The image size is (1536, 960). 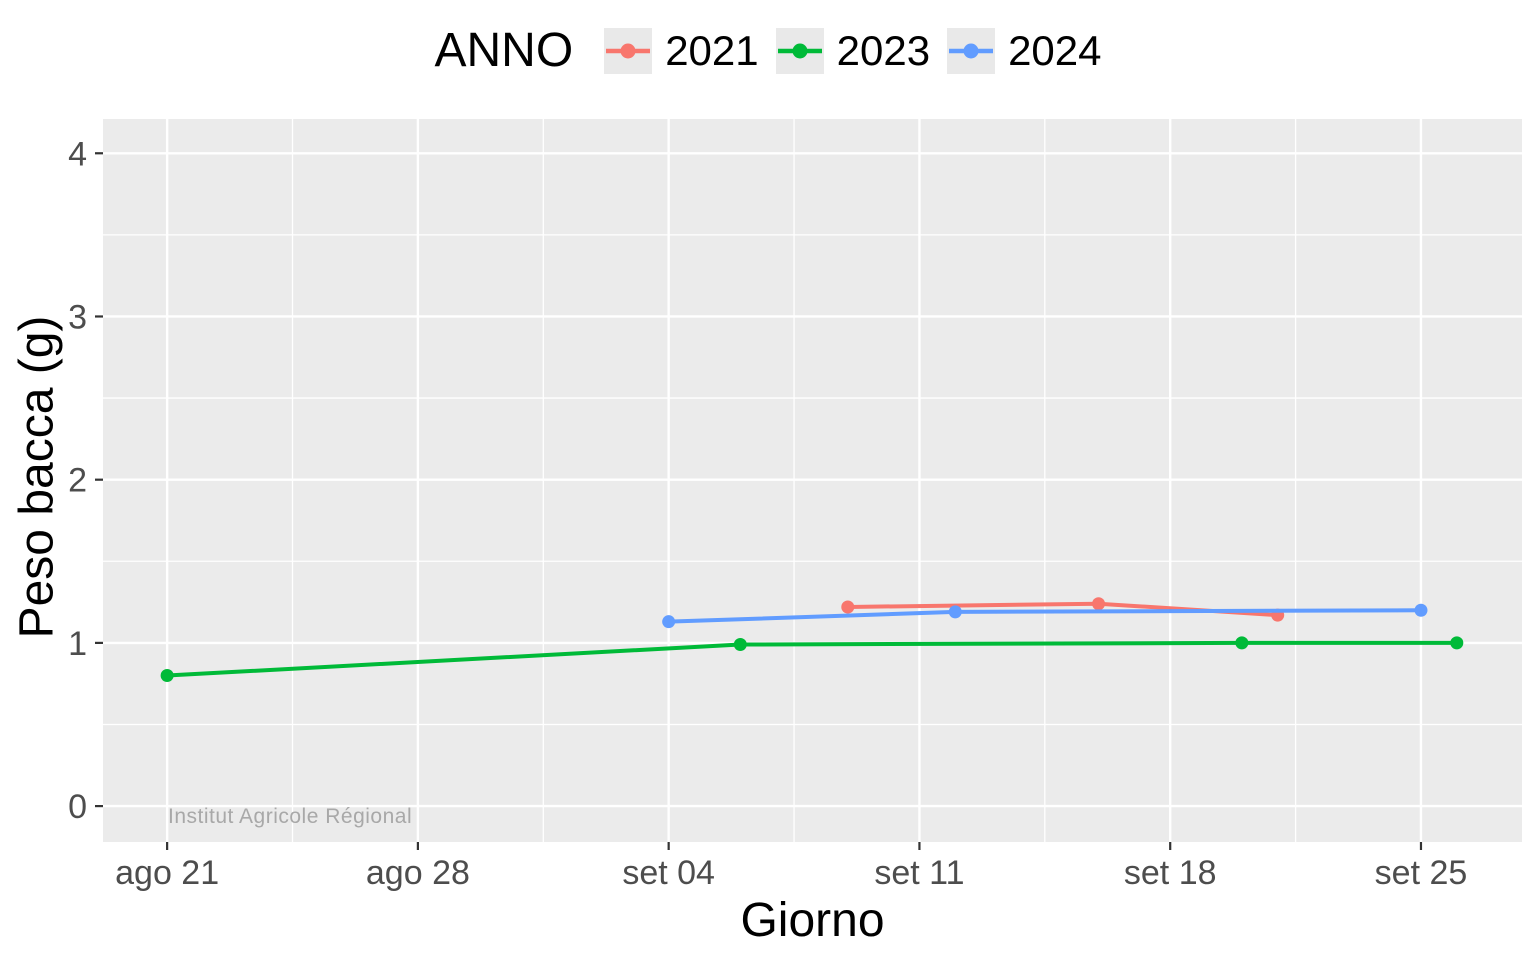 What do you see at coordinates (668, 873) in the screenshot?
I see `x-tick-label: set 04` at bounding box center [668, 873].